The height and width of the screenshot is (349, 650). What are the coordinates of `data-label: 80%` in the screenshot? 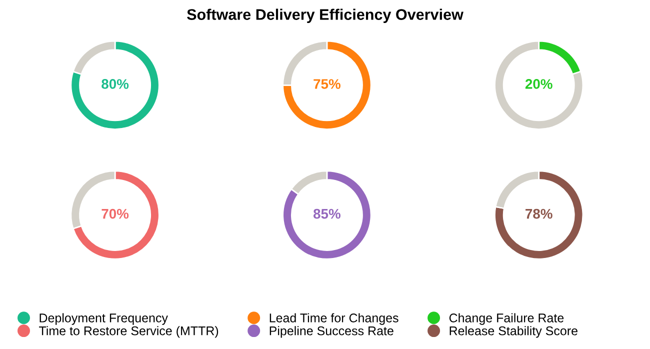 It's located at (115, 84).